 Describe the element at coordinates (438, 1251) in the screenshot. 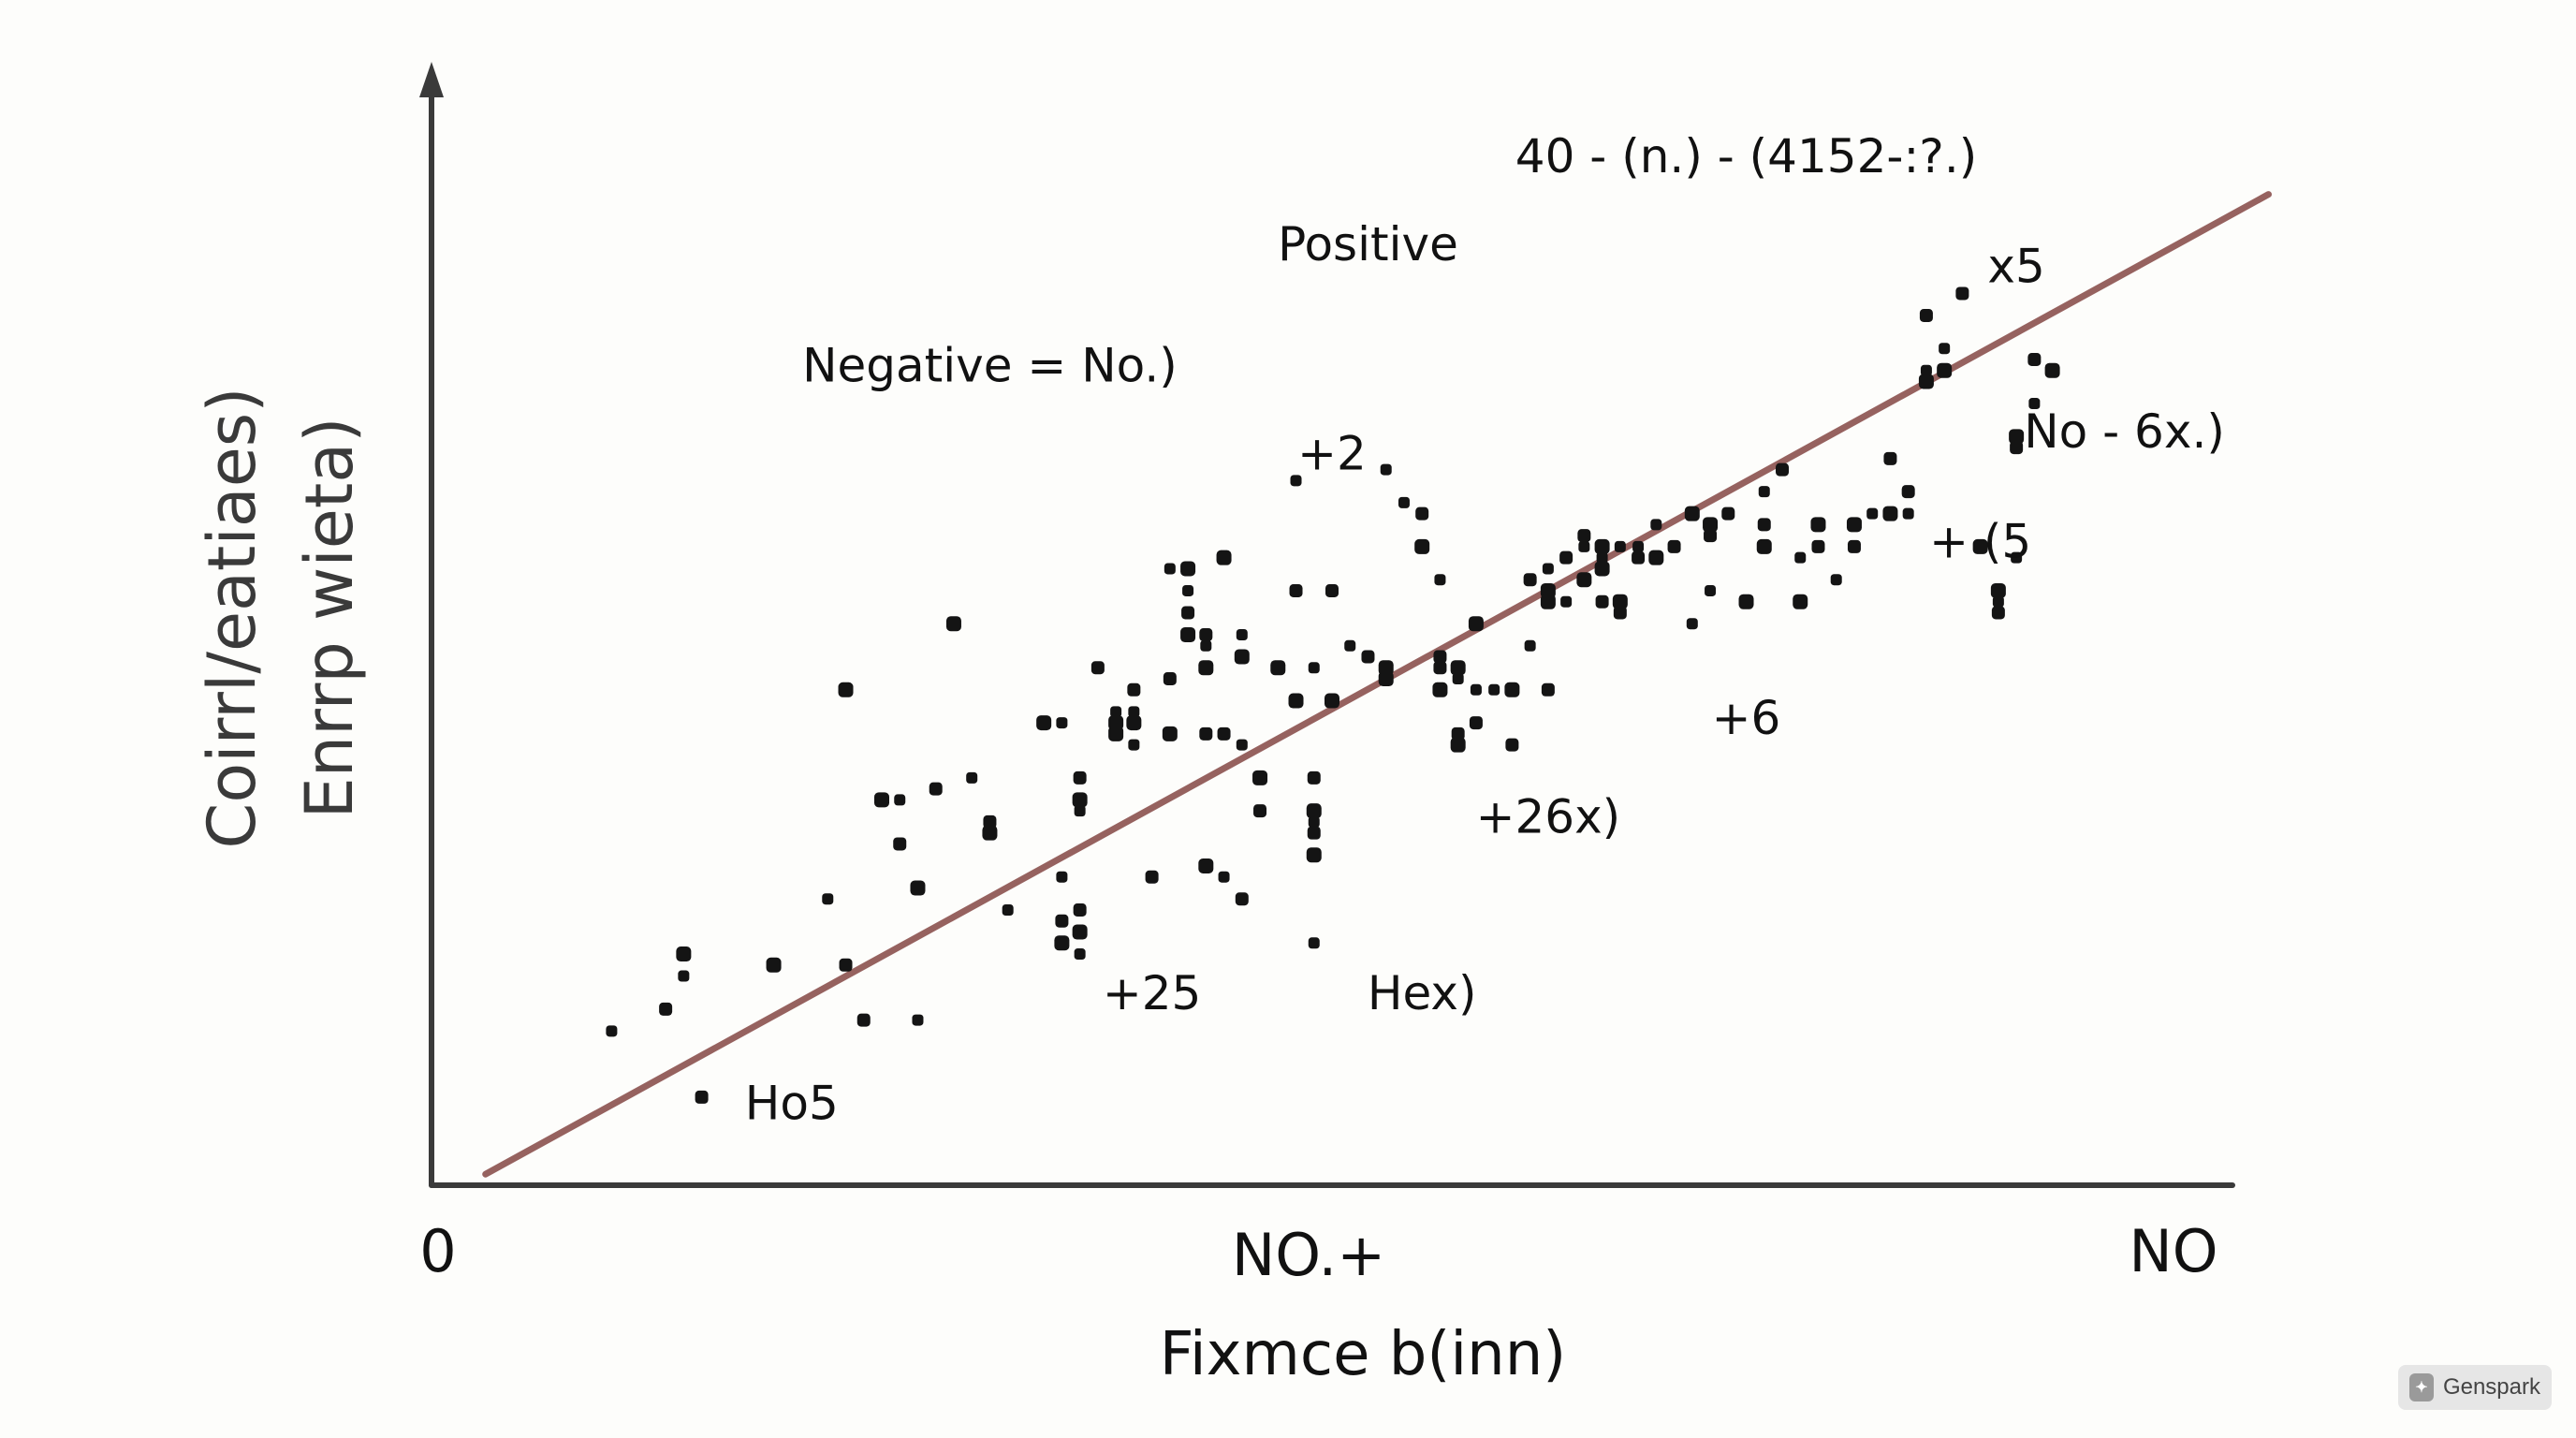

I see `x-tick-label-0: 0` at that location.